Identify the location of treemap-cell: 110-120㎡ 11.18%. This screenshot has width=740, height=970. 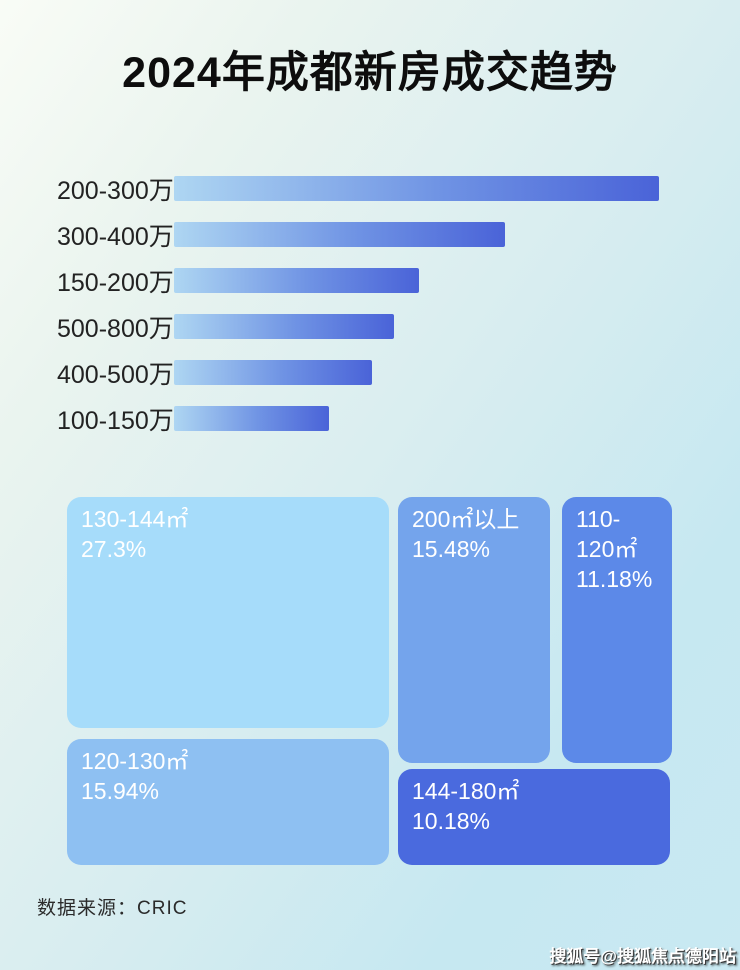
(617, 630).